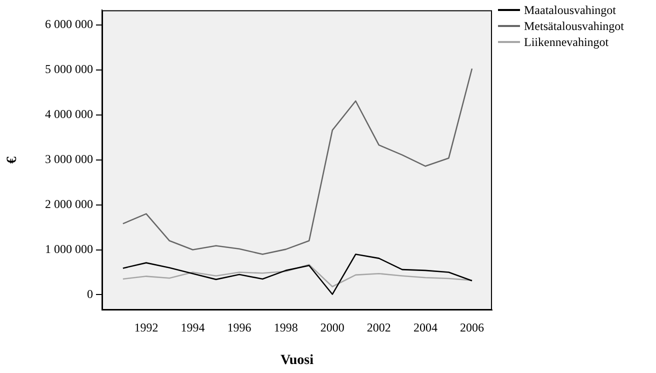 The image size is (656, 373). Describe the element at coordinates (378, 327) in the screenshot. I see `x-tick-label: 2002` at that location.